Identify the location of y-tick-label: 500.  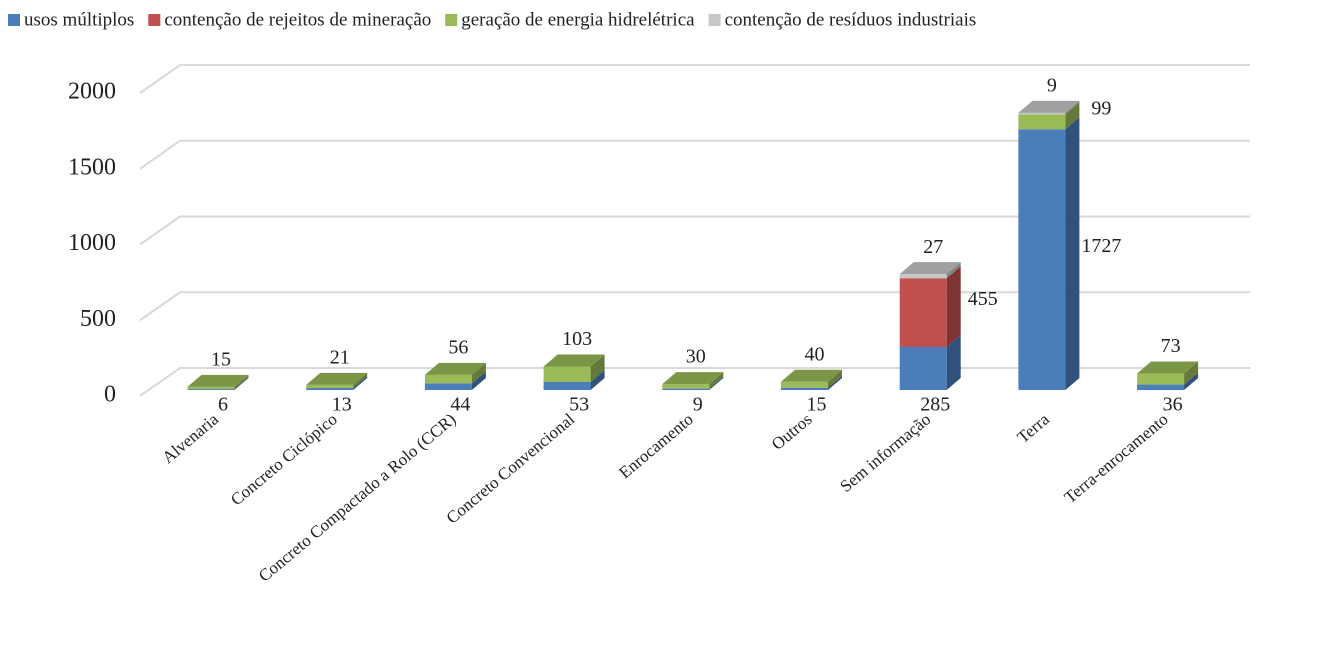
(98, 319).